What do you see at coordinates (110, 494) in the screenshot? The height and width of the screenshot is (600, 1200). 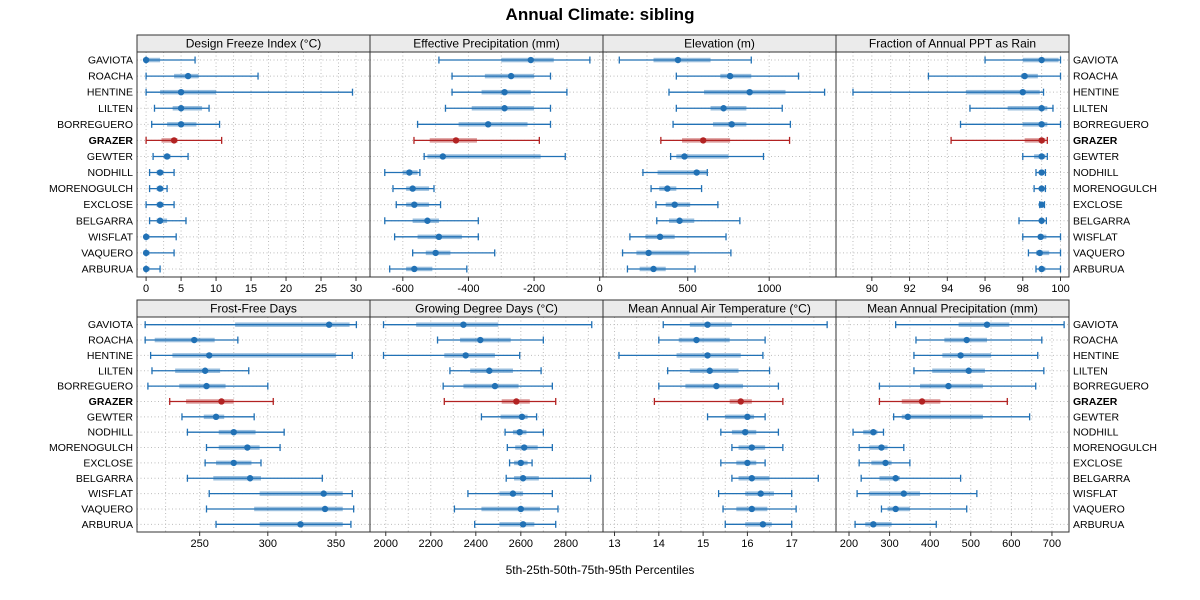 I see `station-label-left-wisflat: WISFLAT` at bounding box center [110, 494].